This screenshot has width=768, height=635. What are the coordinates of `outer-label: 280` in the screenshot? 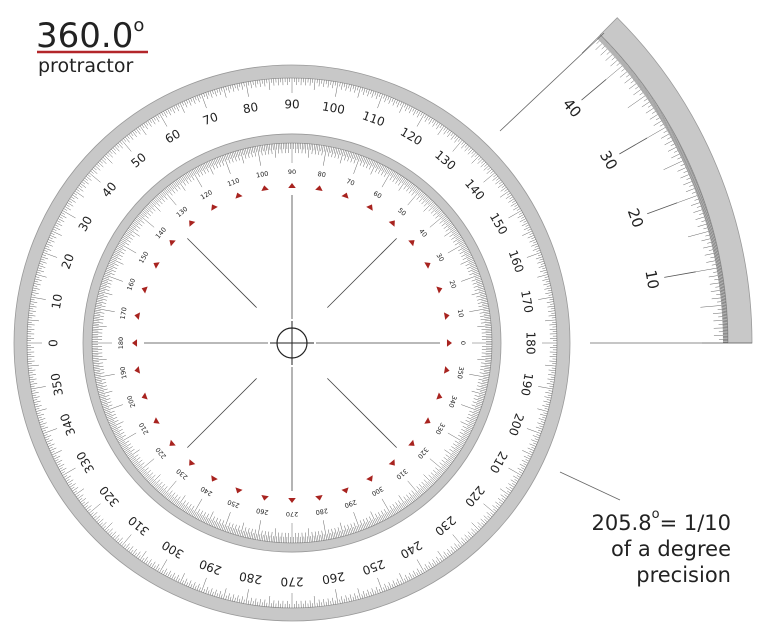 It's located at (250, 578).